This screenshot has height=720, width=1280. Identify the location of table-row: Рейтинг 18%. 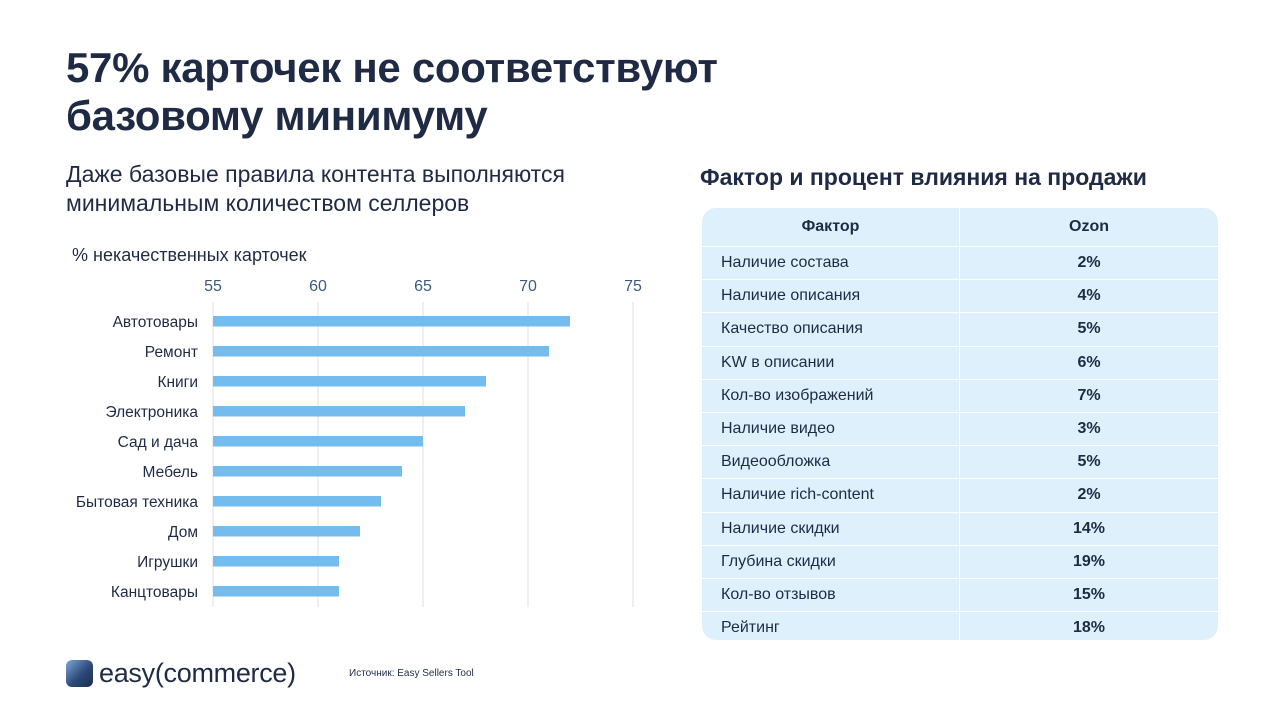
(960, 625).